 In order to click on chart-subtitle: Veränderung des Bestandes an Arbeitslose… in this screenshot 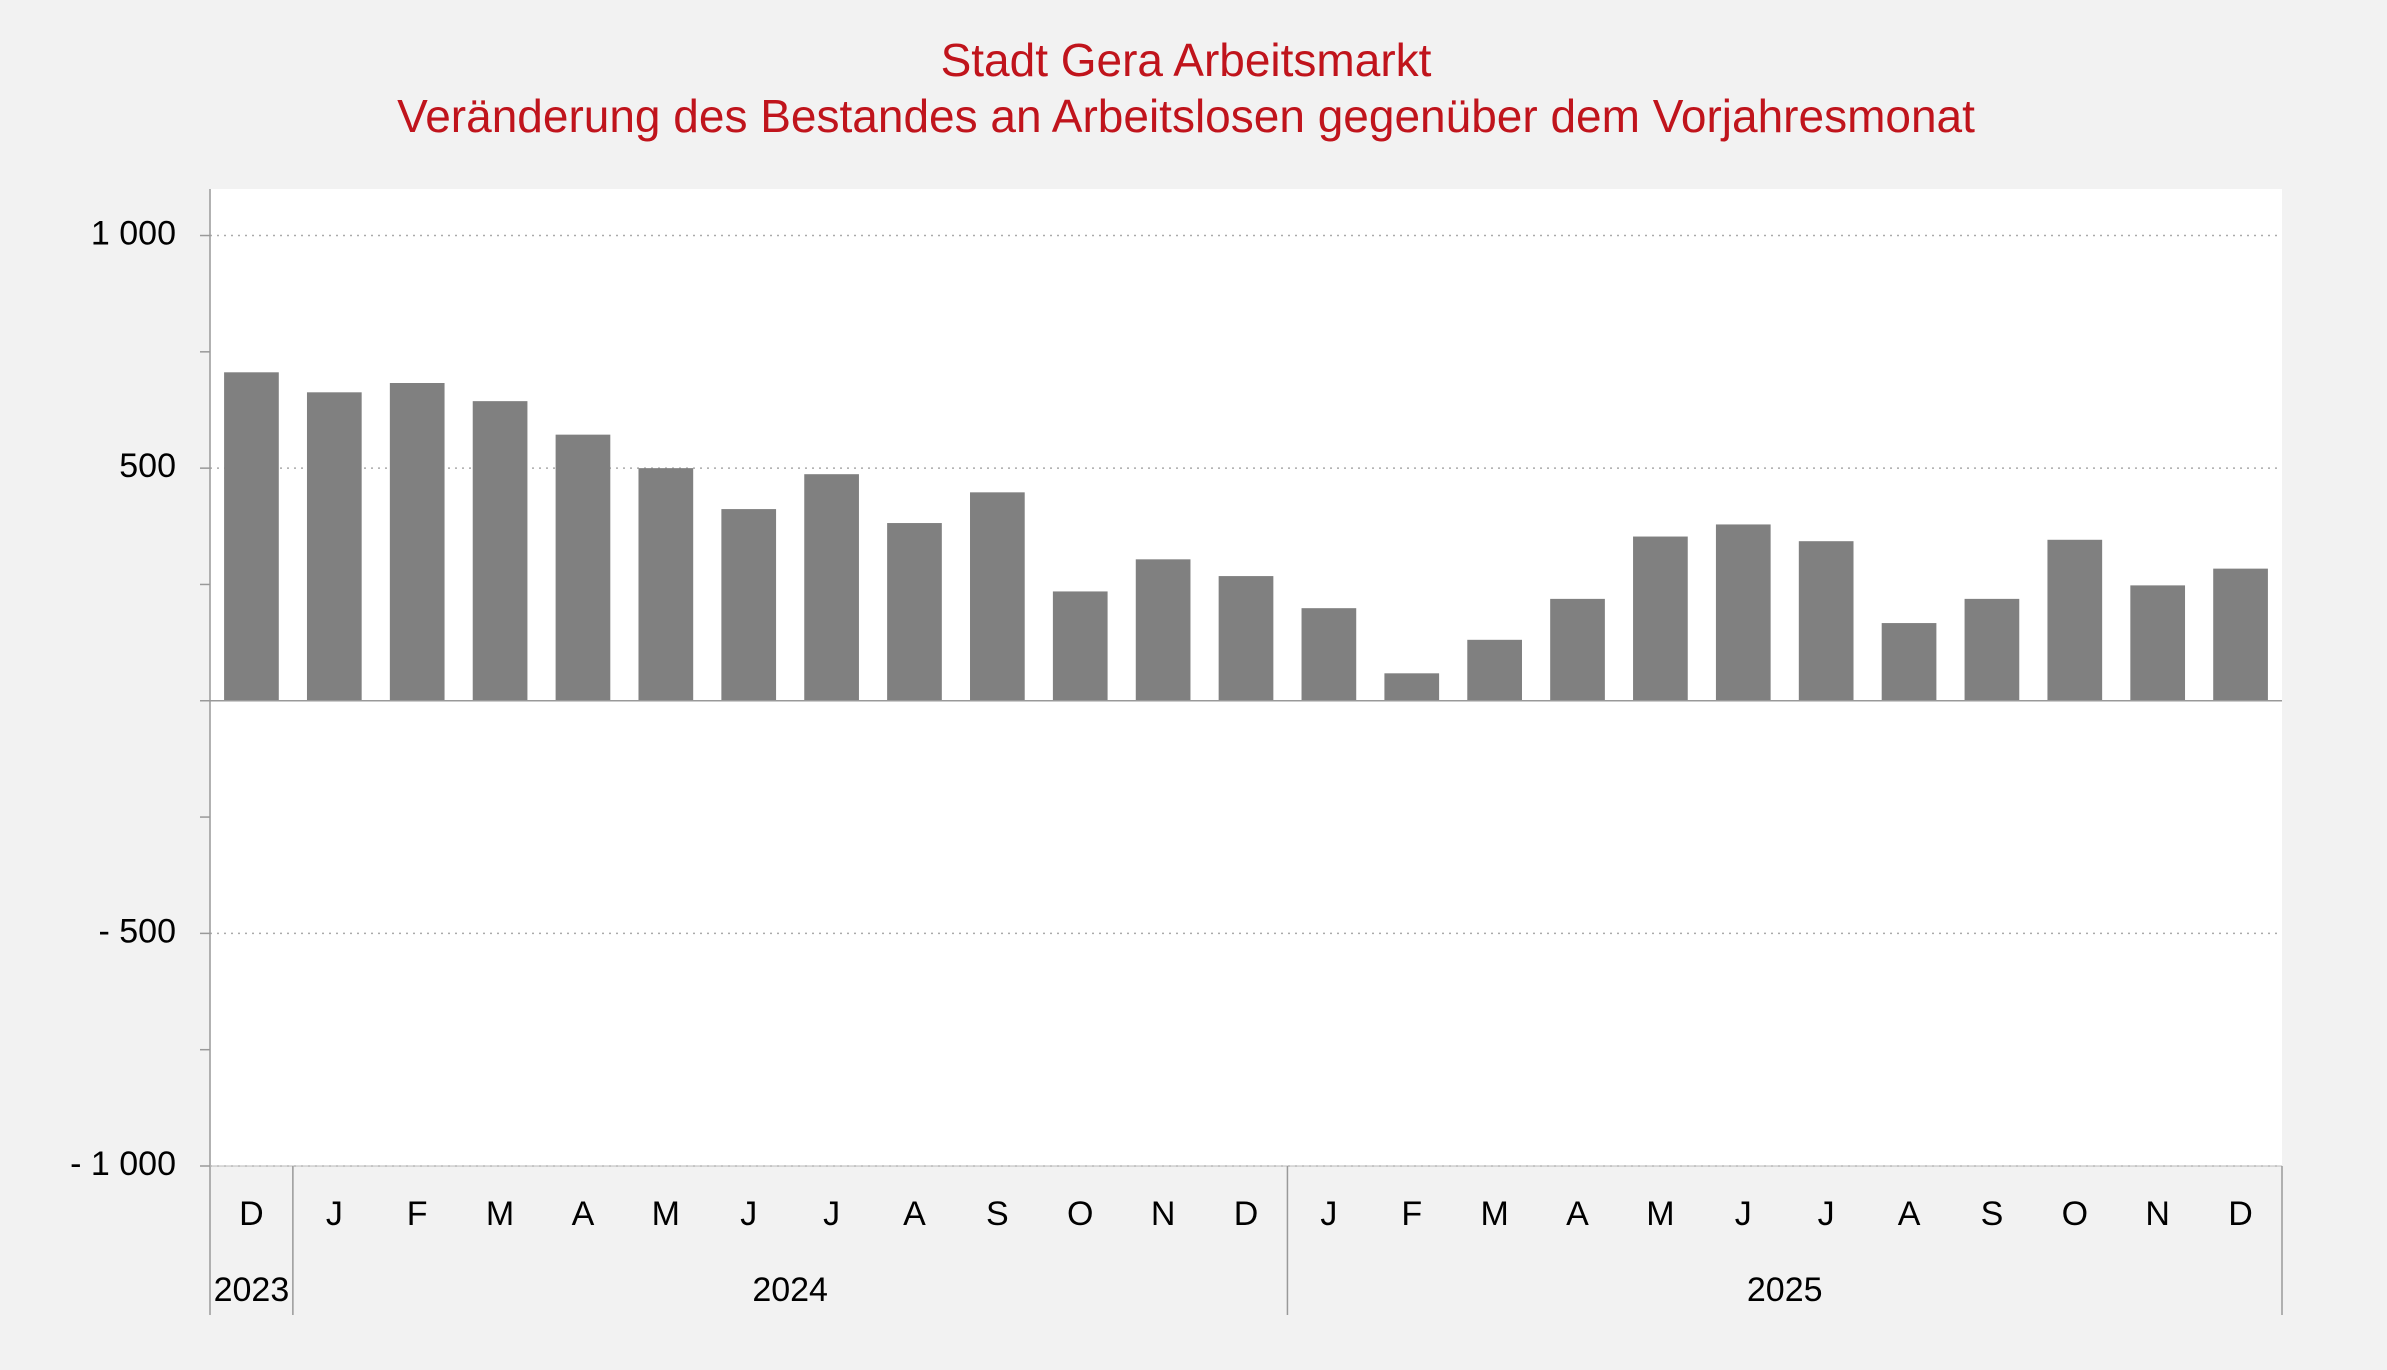, I will do `click(1186, 116)`.